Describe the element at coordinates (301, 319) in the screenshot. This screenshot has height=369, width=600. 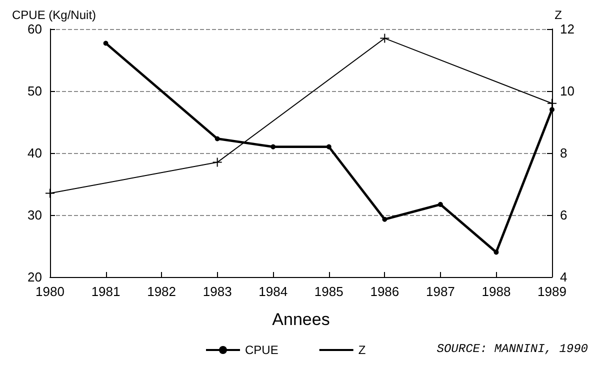
I see `x-axis-title: Annees` at that location.